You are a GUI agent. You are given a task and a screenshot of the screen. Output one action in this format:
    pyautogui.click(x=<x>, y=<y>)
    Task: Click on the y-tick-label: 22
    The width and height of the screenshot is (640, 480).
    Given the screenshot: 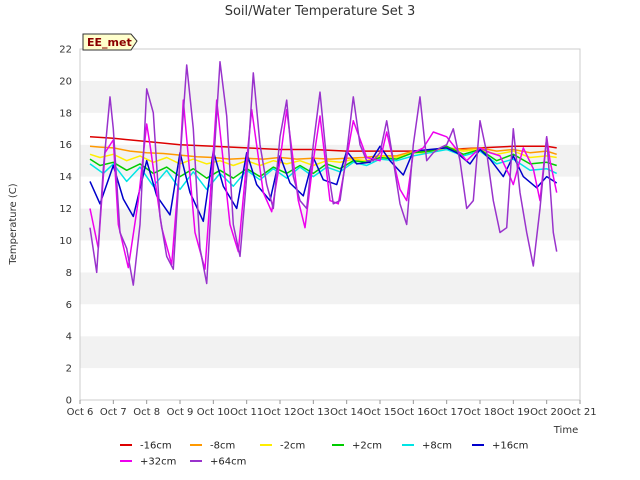 What is the action you would take?
    pyautogui.click(x=65, y=50)
    